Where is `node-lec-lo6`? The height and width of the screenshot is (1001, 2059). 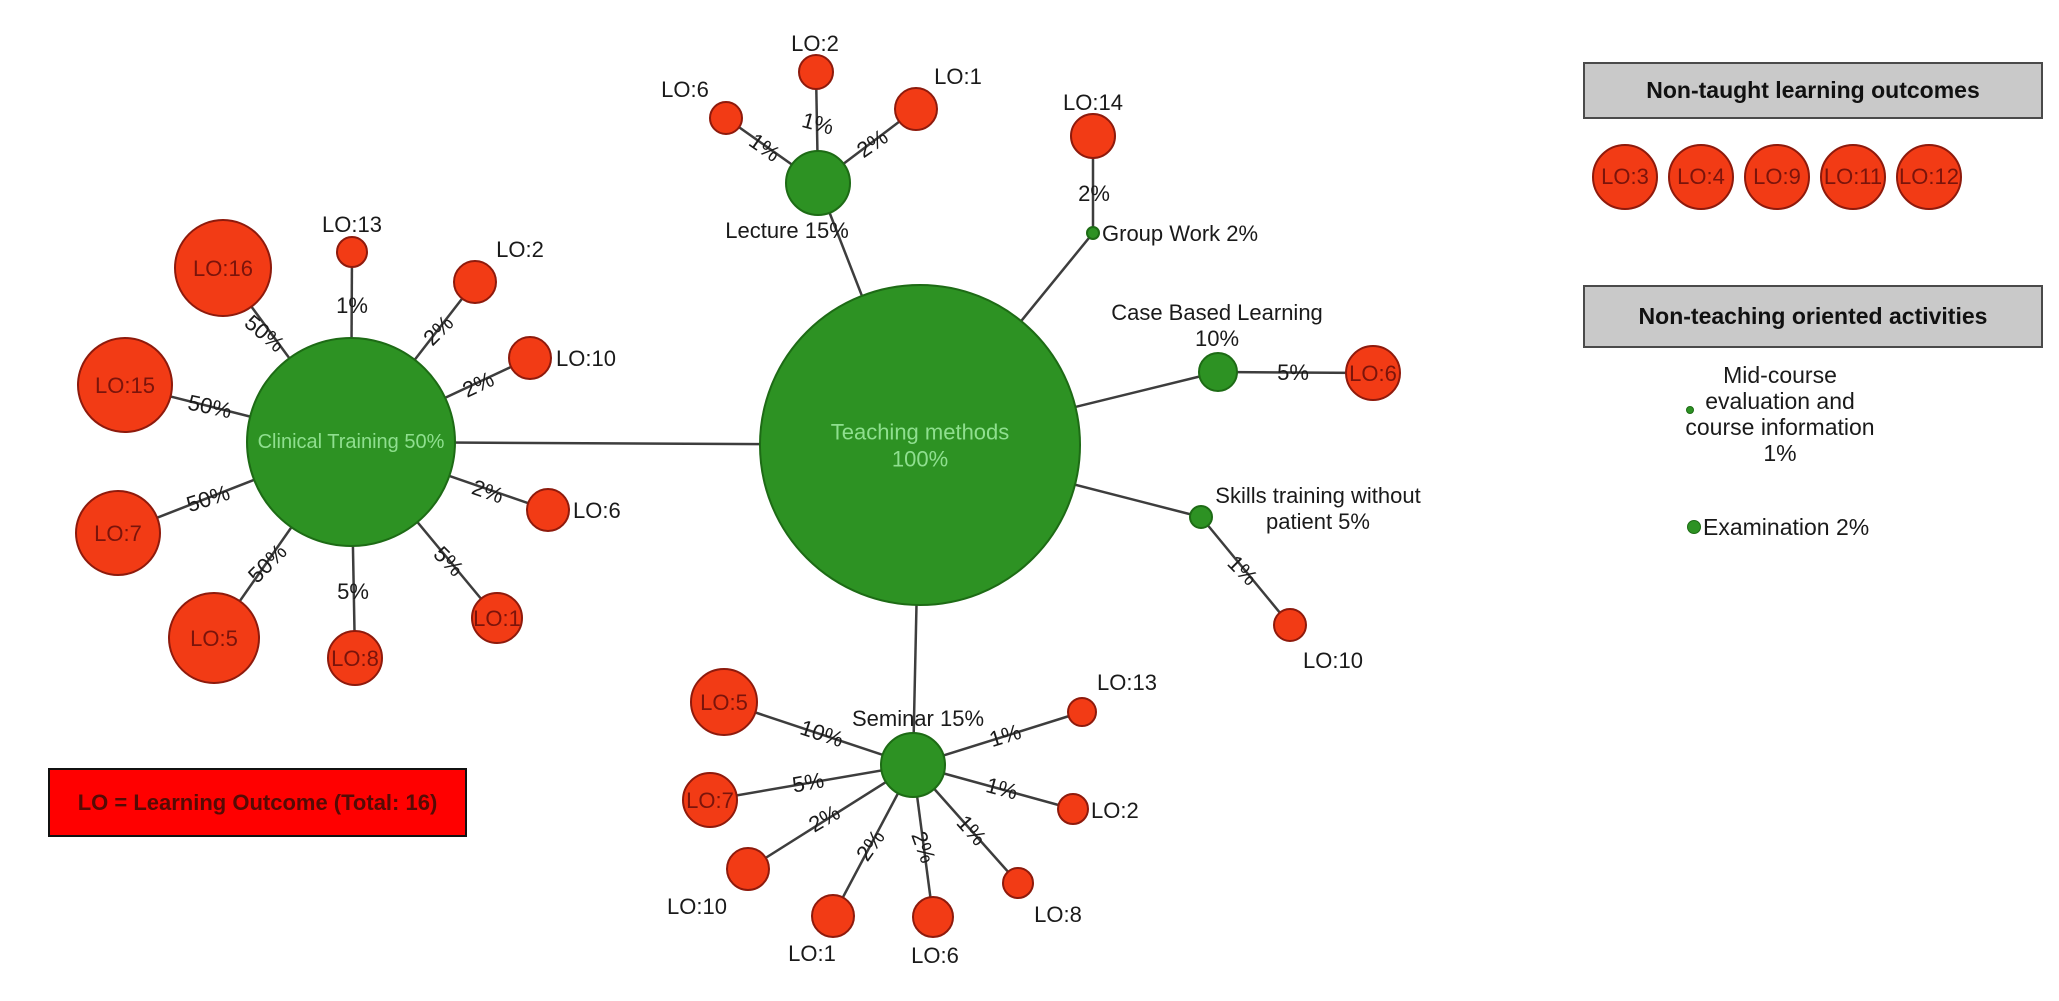
node-lec-lo6 is located at coordinates (726, 118).